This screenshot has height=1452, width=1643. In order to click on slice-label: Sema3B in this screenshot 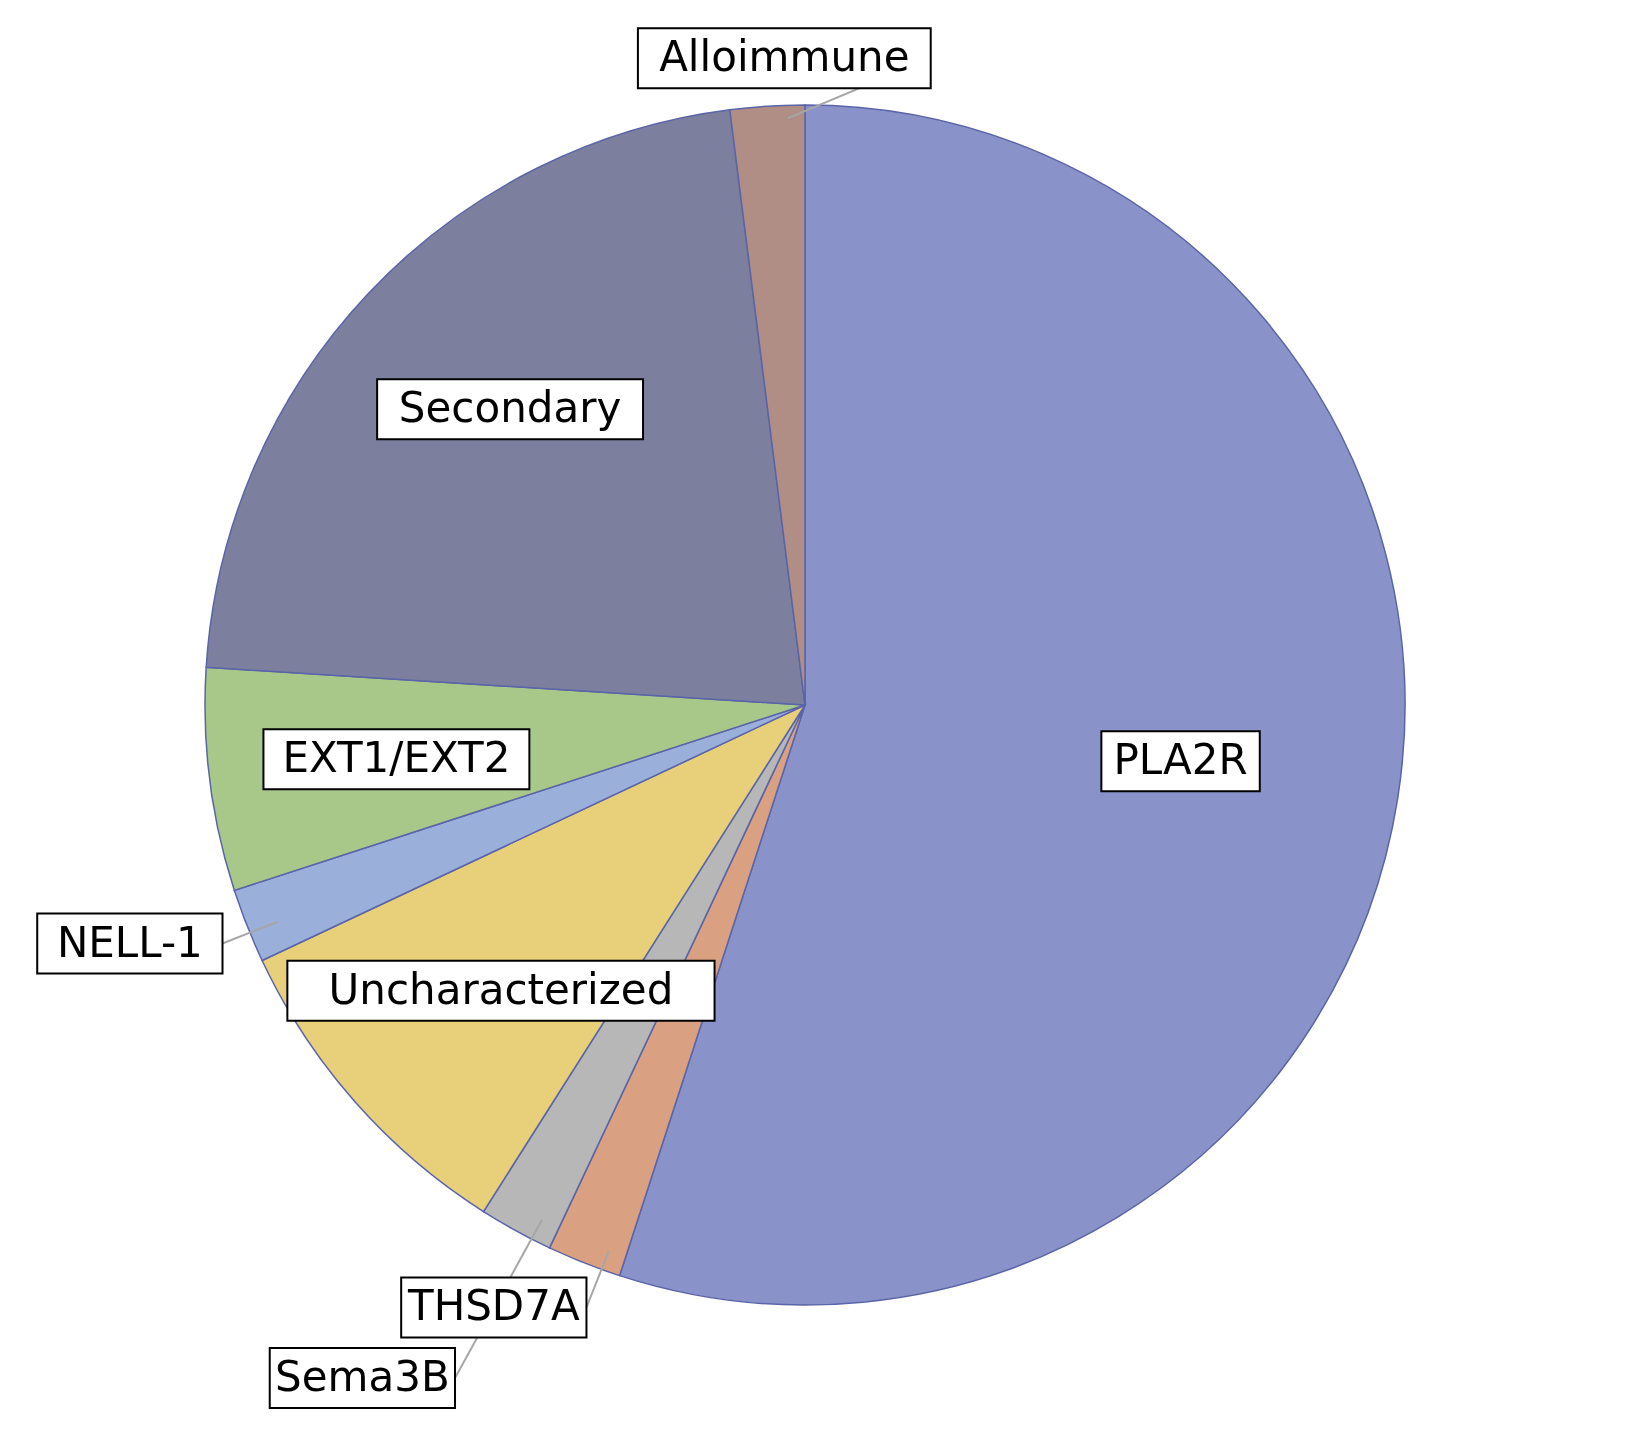, I will do `click(362, 1376)`.